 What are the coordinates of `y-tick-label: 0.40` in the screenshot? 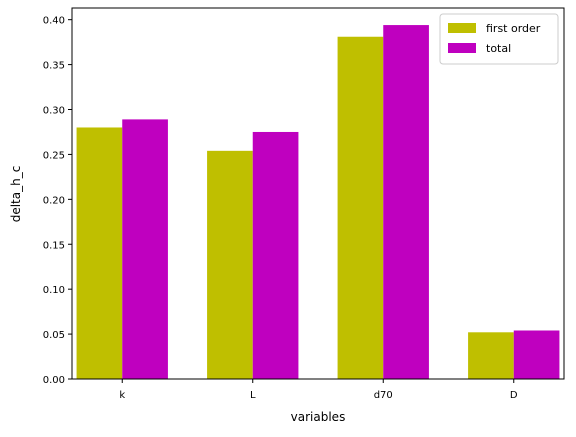 It's located at (54, 21).